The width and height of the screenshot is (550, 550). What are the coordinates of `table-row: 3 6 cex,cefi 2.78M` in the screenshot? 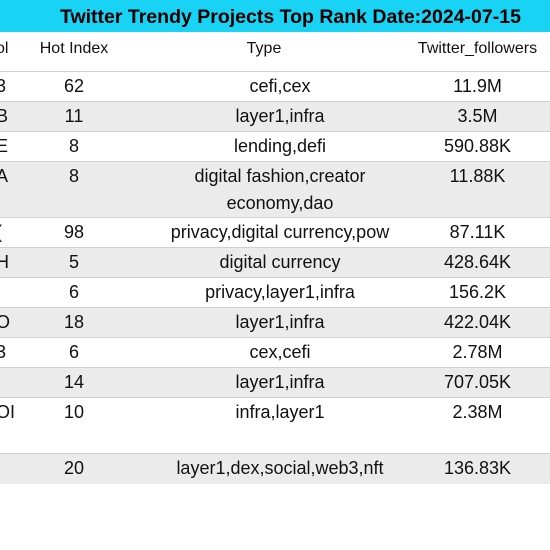 It's located at (275, 352).